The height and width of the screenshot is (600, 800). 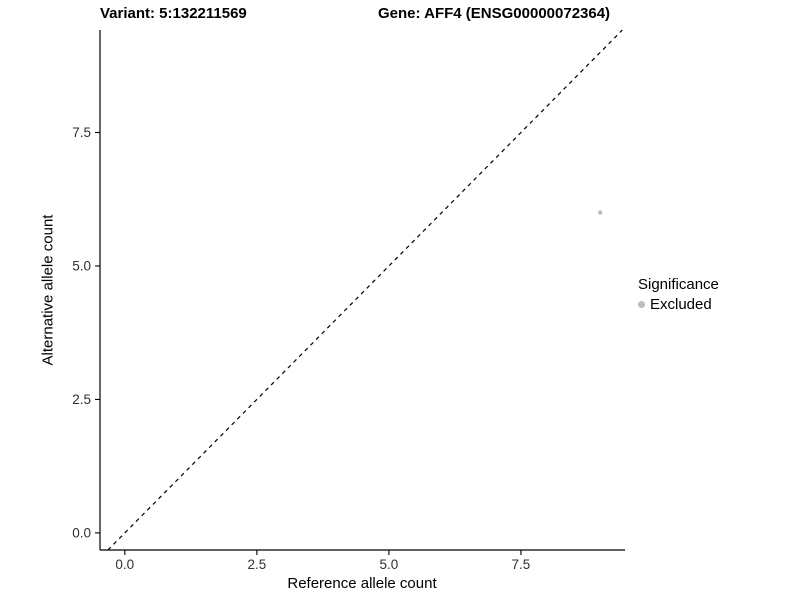 I want to click on legend-entry-label: Excluded, so click(x=681, y=304).